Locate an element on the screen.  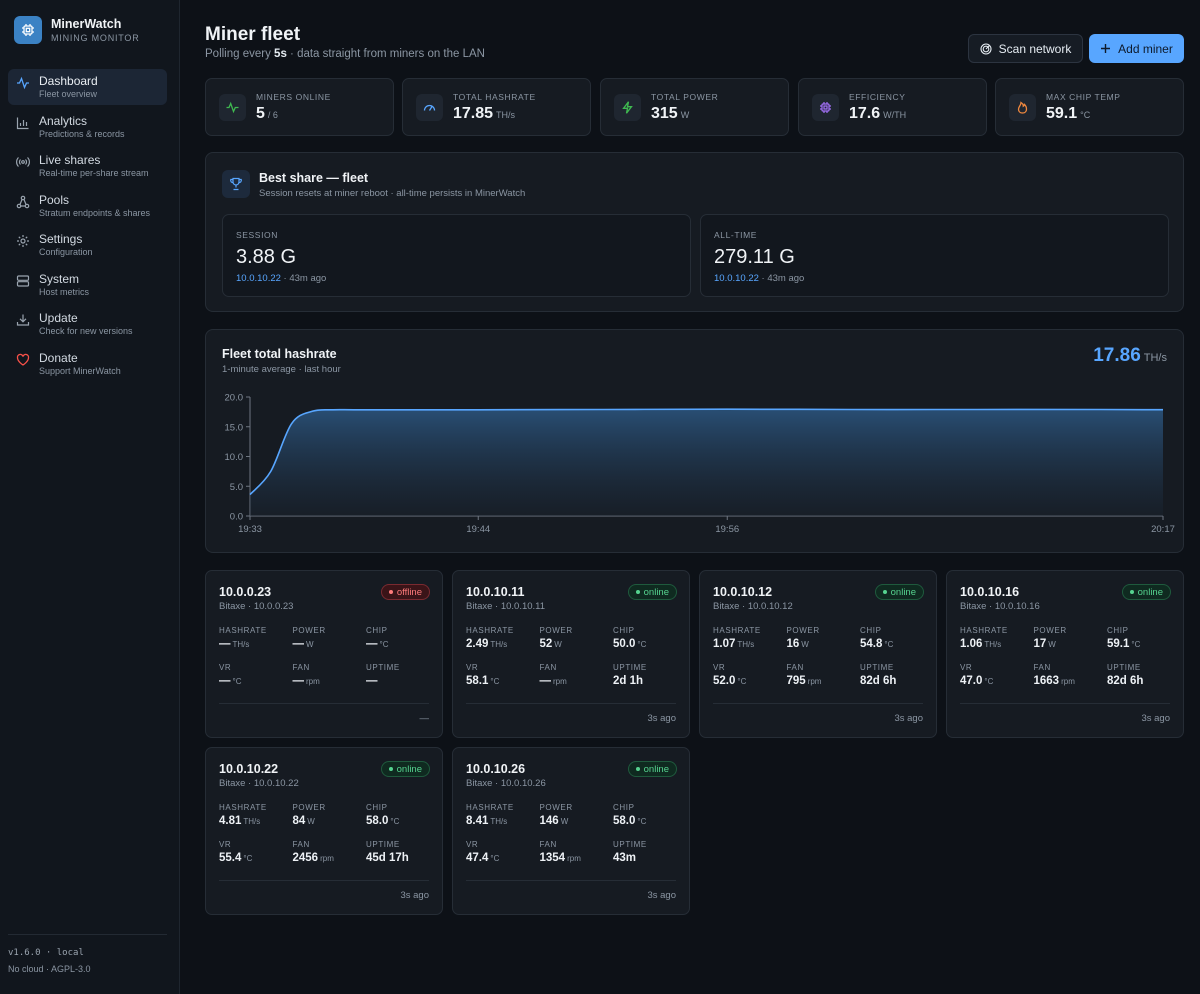
stat-unit: W is located at coordinates (685, 115).